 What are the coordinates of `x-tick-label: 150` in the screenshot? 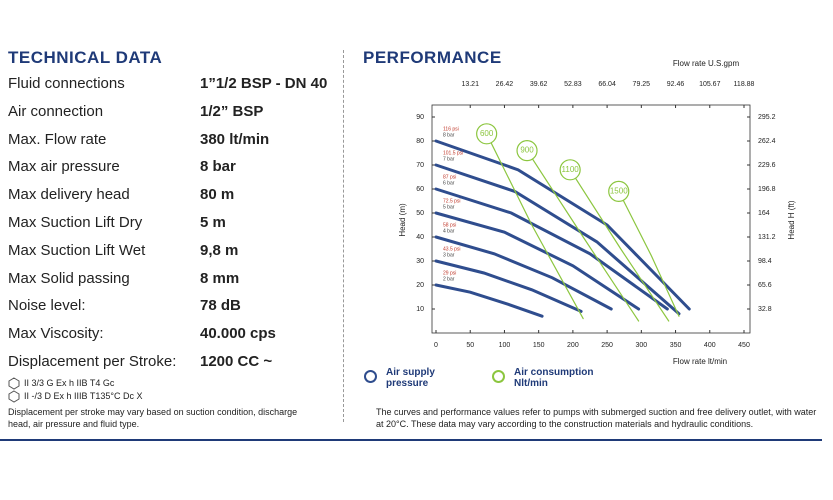 It's located at (539, 345).